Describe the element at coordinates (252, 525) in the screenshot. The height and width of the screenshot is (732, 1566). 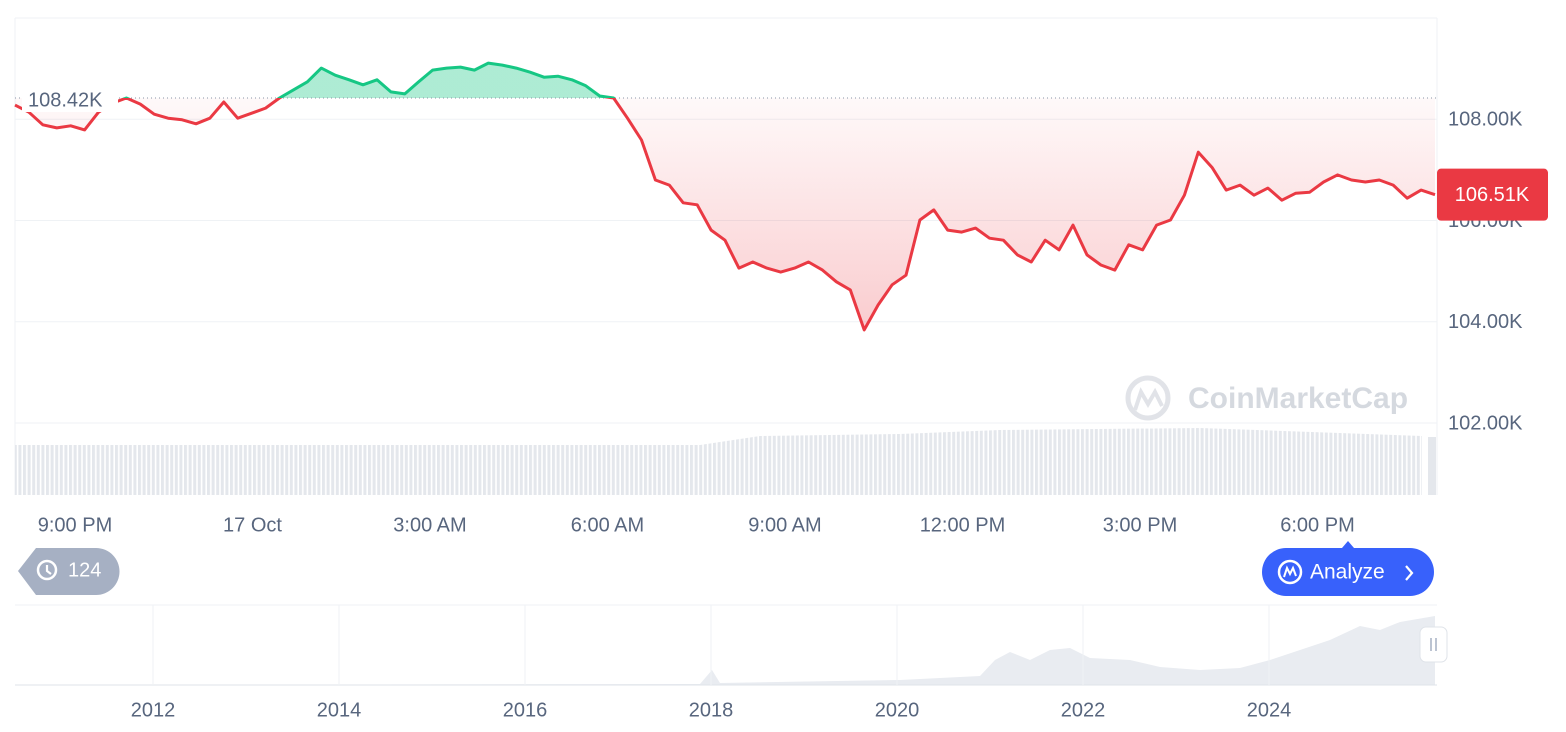
I see `x-tick-label: 17 Oct` at that location.